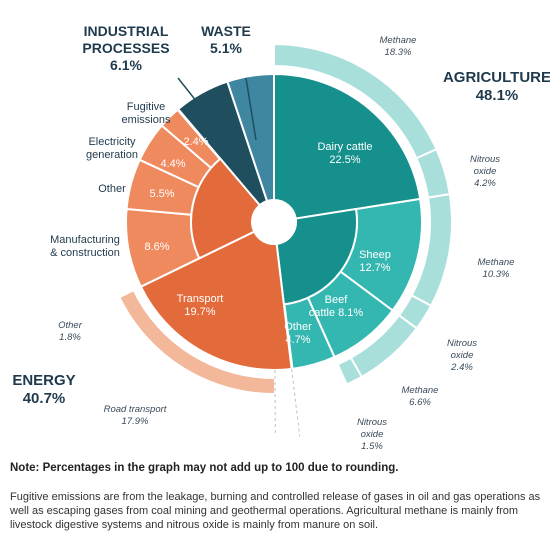  What do you see at coordinates (336, 306) in the screenshot?
I see `beef-cattle-label: Beef cattle 8.1%` at bounding box center [336, 306].